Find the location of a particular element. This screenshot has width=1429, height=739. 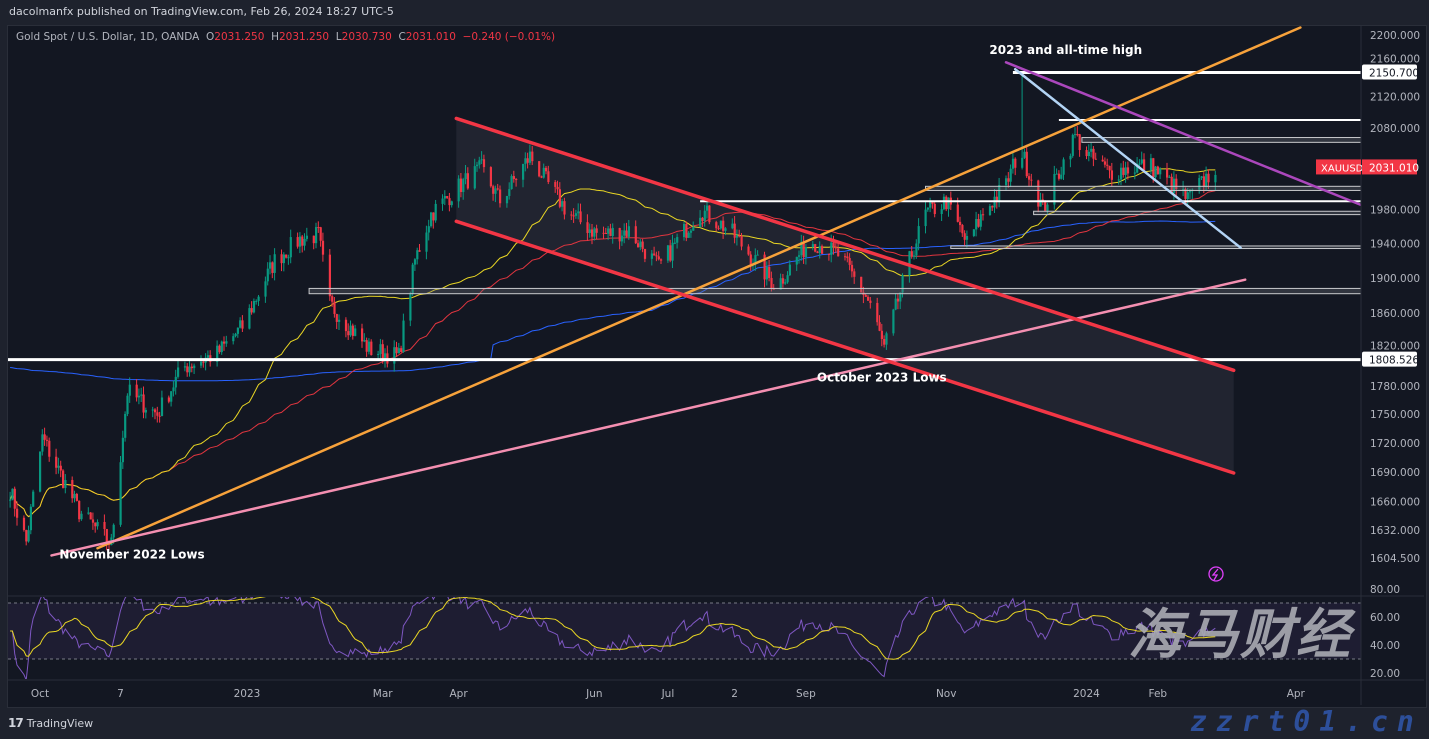

rsi-line is located at coordinates (613, 638).